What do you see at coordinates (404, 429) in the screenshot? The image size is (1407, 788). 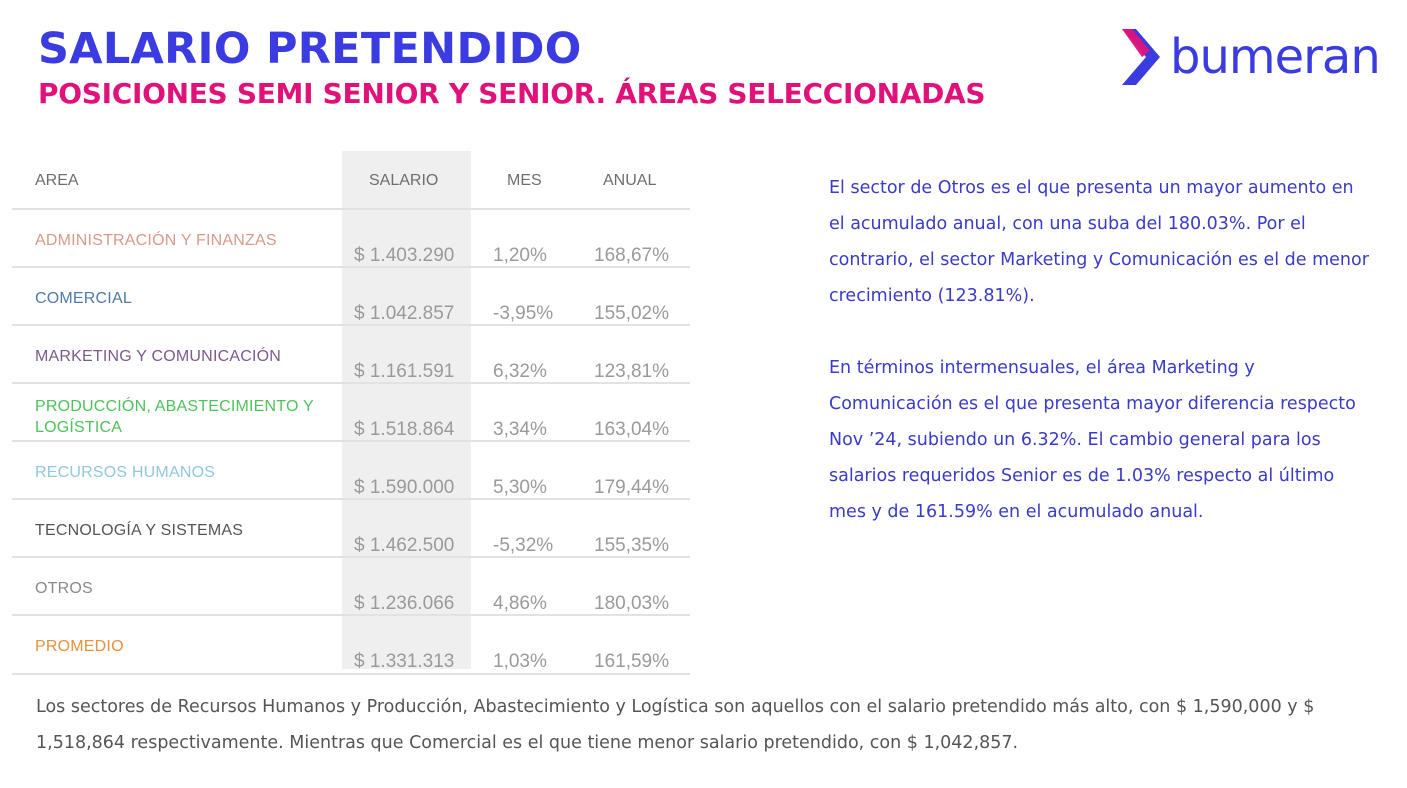 I see `row-salario: $ 1.518.864` at bounding box center [404, 429].